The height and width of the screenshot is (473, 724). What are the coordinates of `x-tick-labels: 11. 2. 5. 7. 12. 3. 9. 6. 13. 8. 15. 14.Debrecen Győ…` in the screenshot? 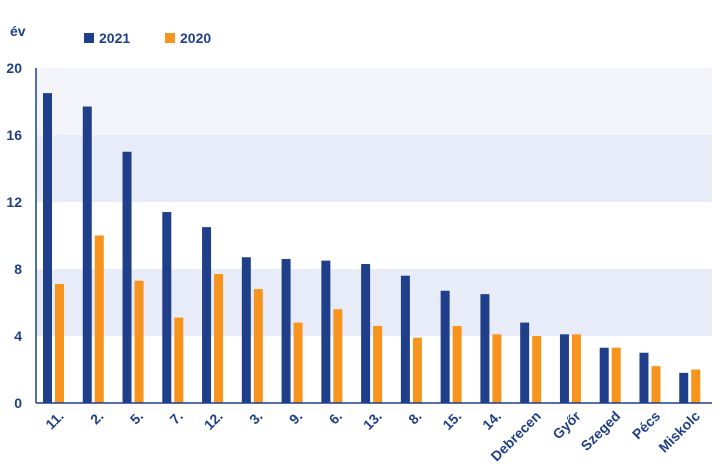 It's located at (372, 435).